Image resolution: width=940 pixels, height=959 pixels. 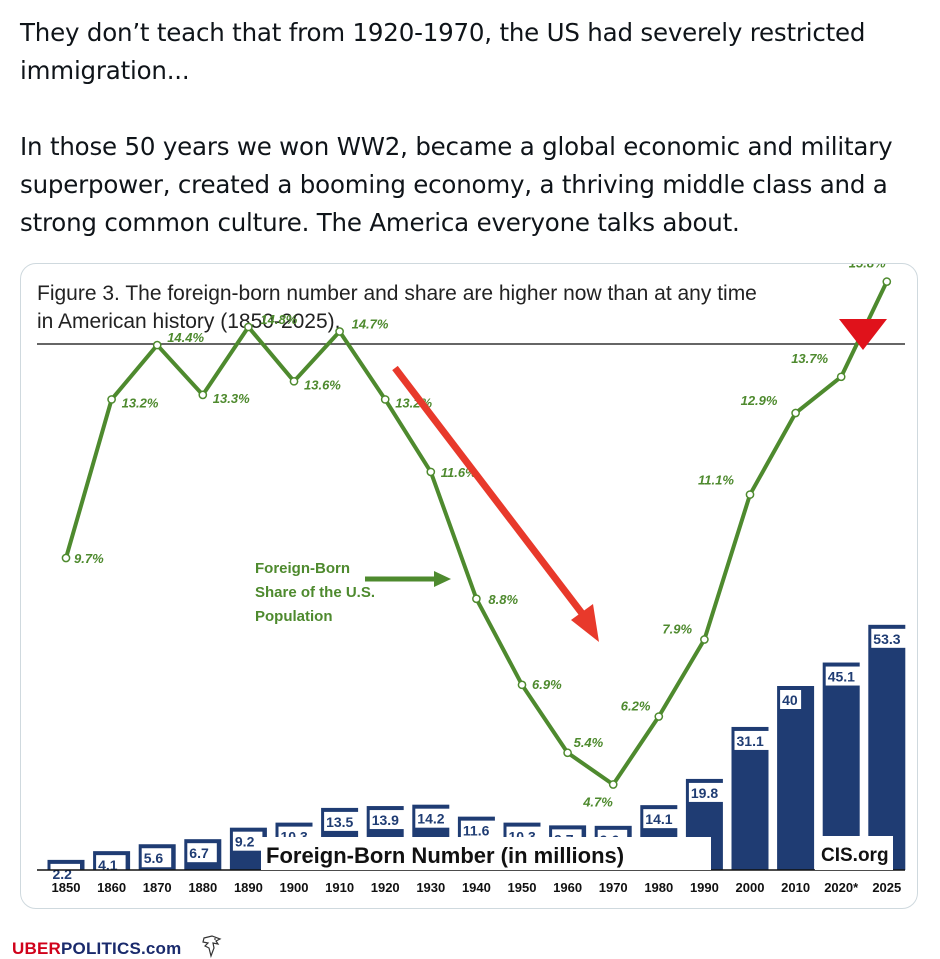 What do you see at coordinates (339, 331) in the screenshot?
I see `share-point-1910` at bounding box center [339, 331].